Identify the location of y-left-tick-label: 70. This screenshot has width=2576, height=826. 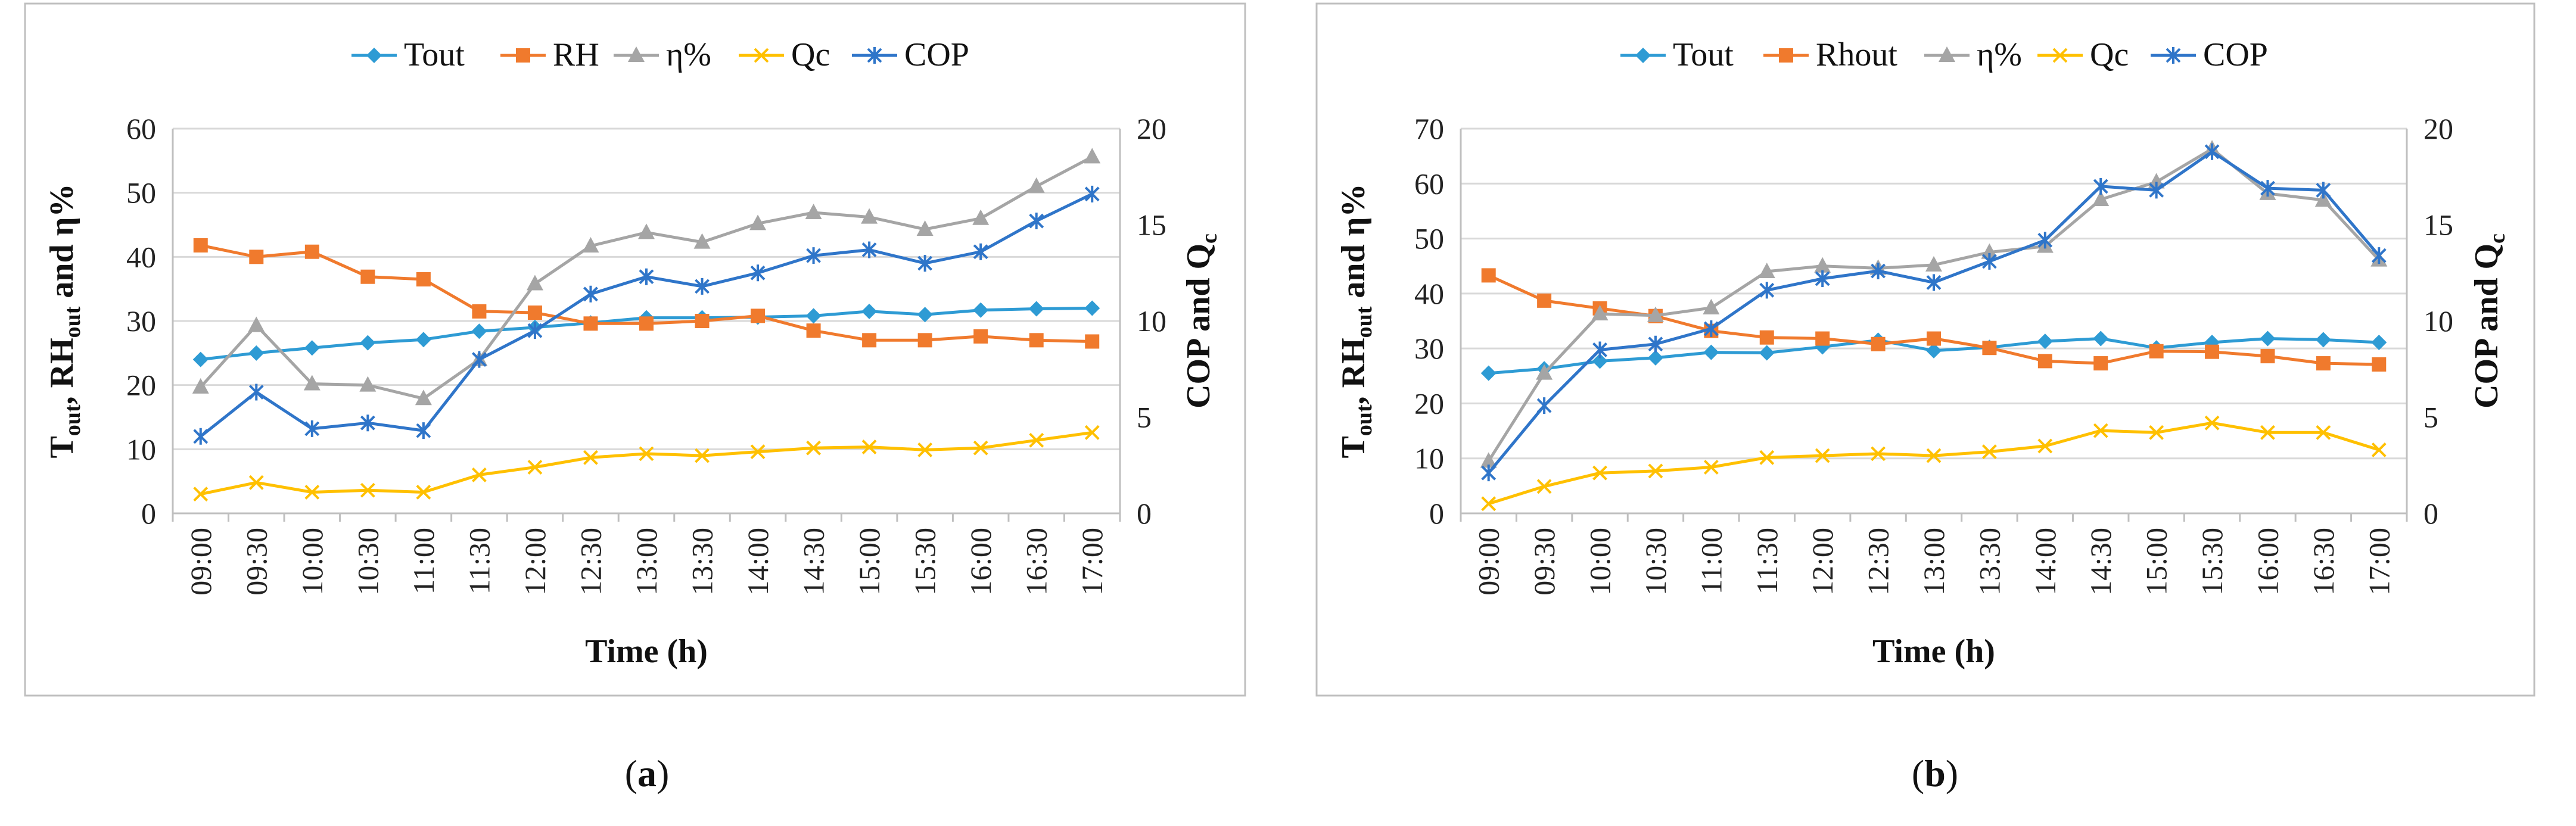
(1429, 128).